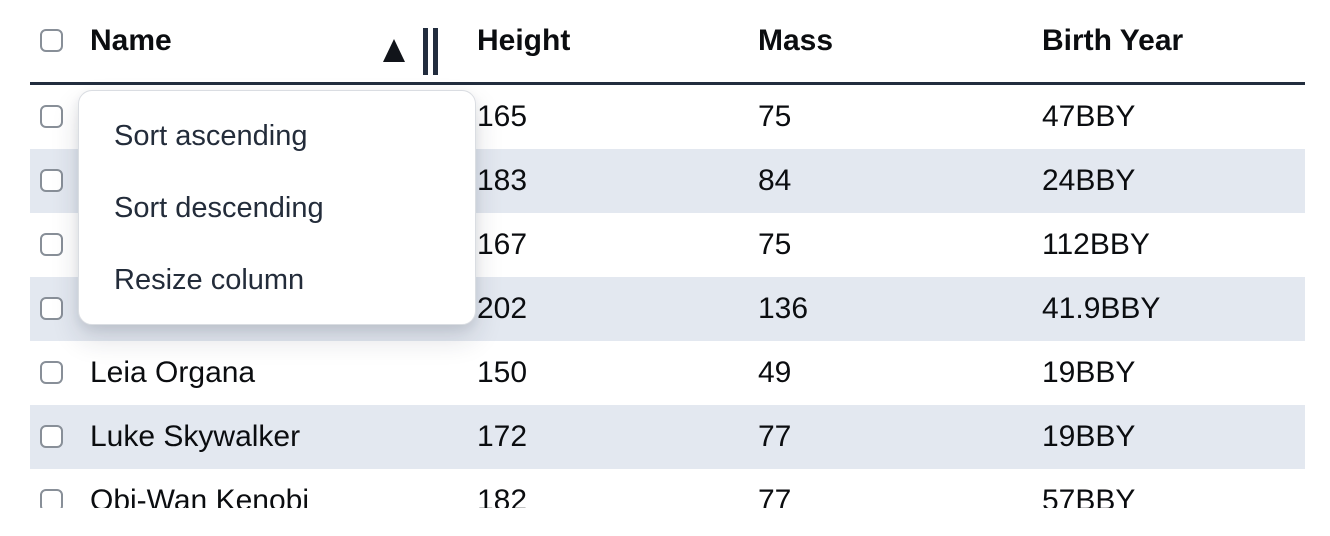 This screenshot has height=536, width=1330. What do you see at coordinates (1089, 116) in the screenshot?
I see `cell-birth-year: 47BBY` at bounding box center [1089, 116].